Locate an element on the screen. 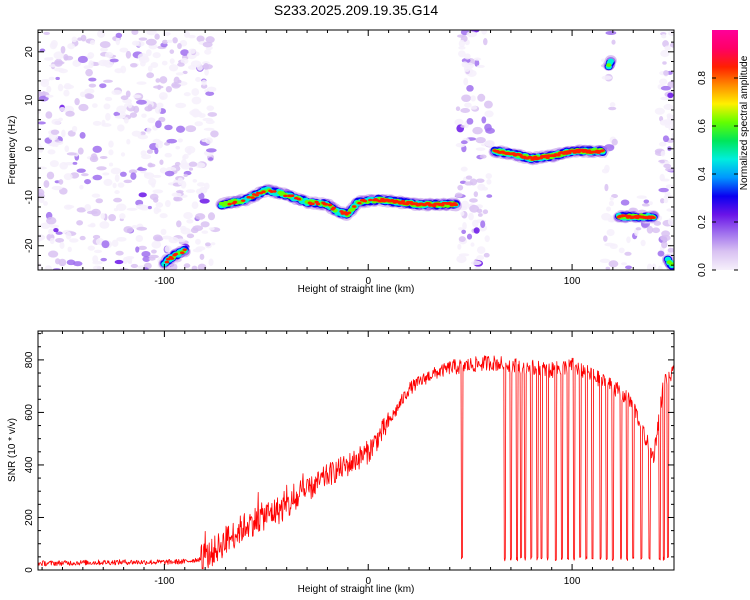 The image size is (750, 600). signal-track is located at coordinates (338, 202).